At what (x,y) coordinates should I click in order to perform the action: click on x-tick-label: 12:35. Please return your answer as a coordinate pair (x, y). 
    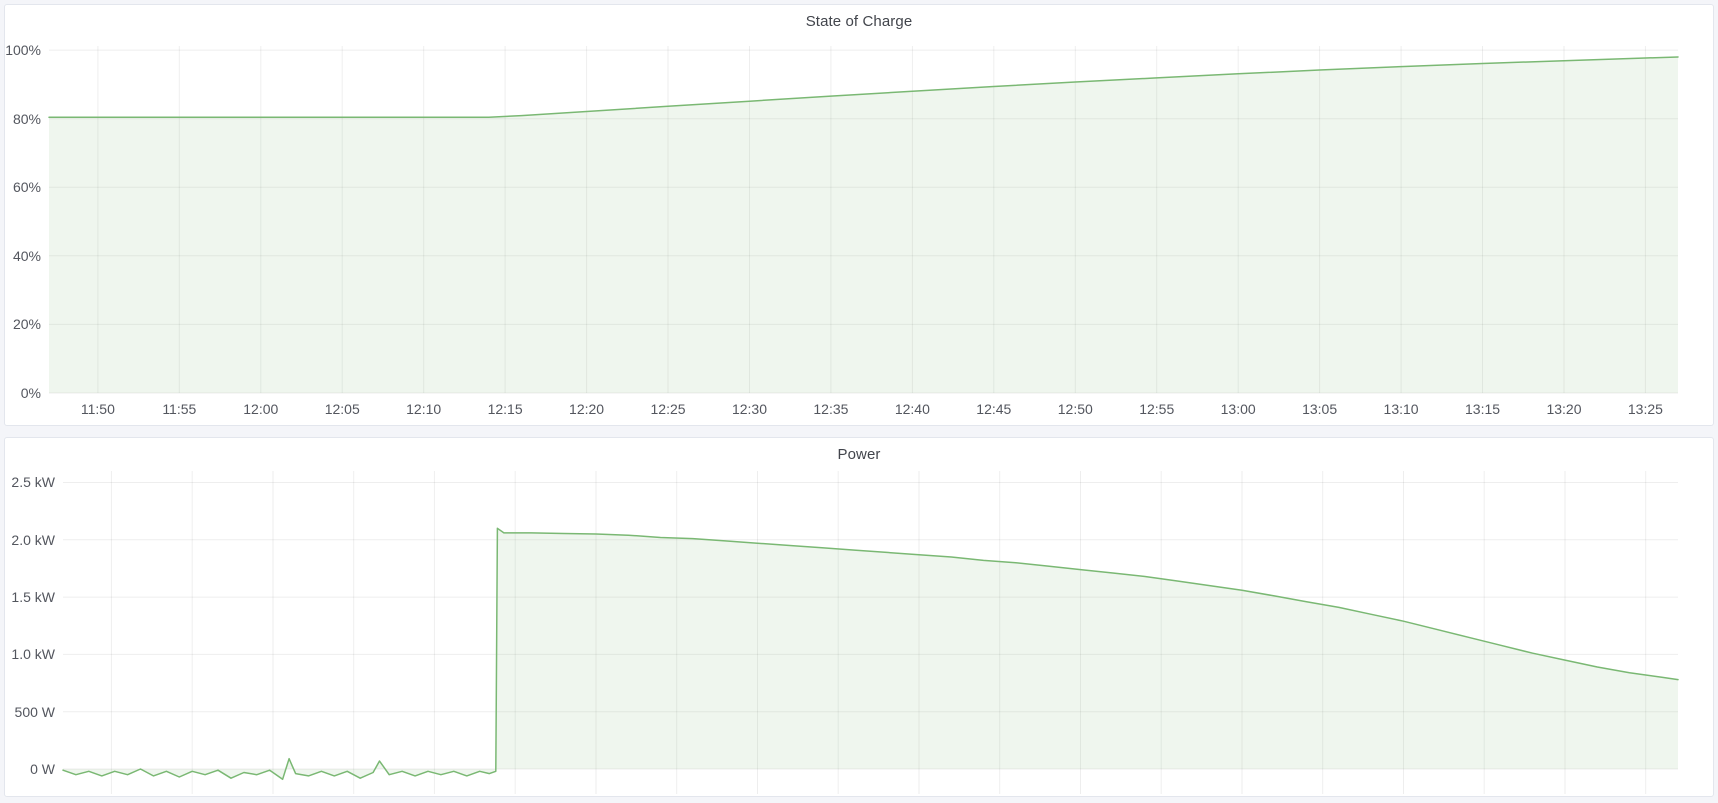
    Looking at the image, I should click on (831, 409).